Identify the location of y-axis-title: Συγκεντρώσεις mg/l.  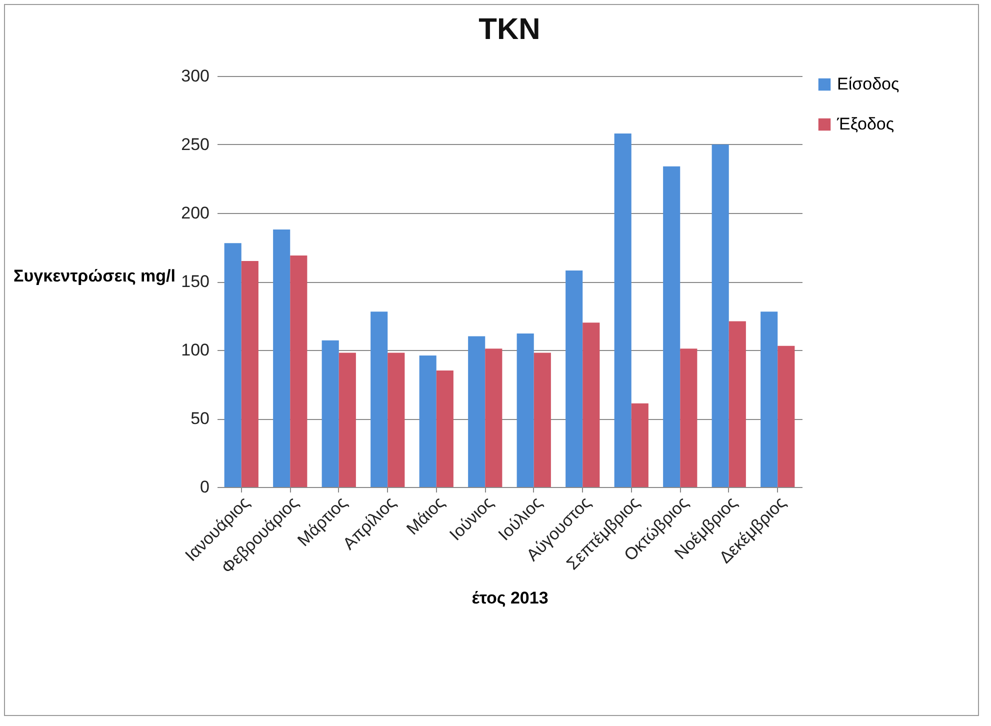
(95, 276).